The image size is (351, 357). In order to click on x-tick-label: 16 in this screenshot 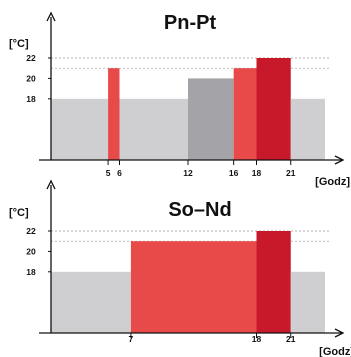, I will do `click(234, 173)`.